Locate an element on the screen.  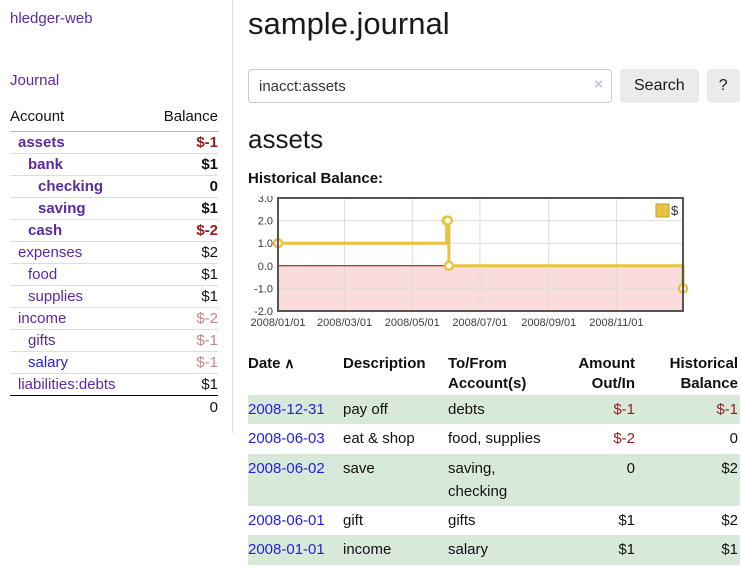
accounts-header-account: Account is located at coordinates (79, 118).